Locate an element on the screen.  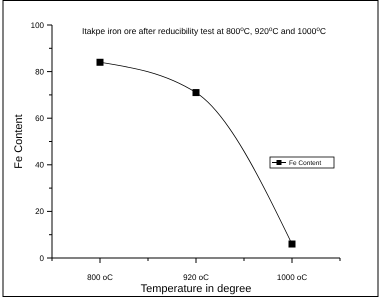
y-tick-label: 20 is located at coordinates (40, 211).